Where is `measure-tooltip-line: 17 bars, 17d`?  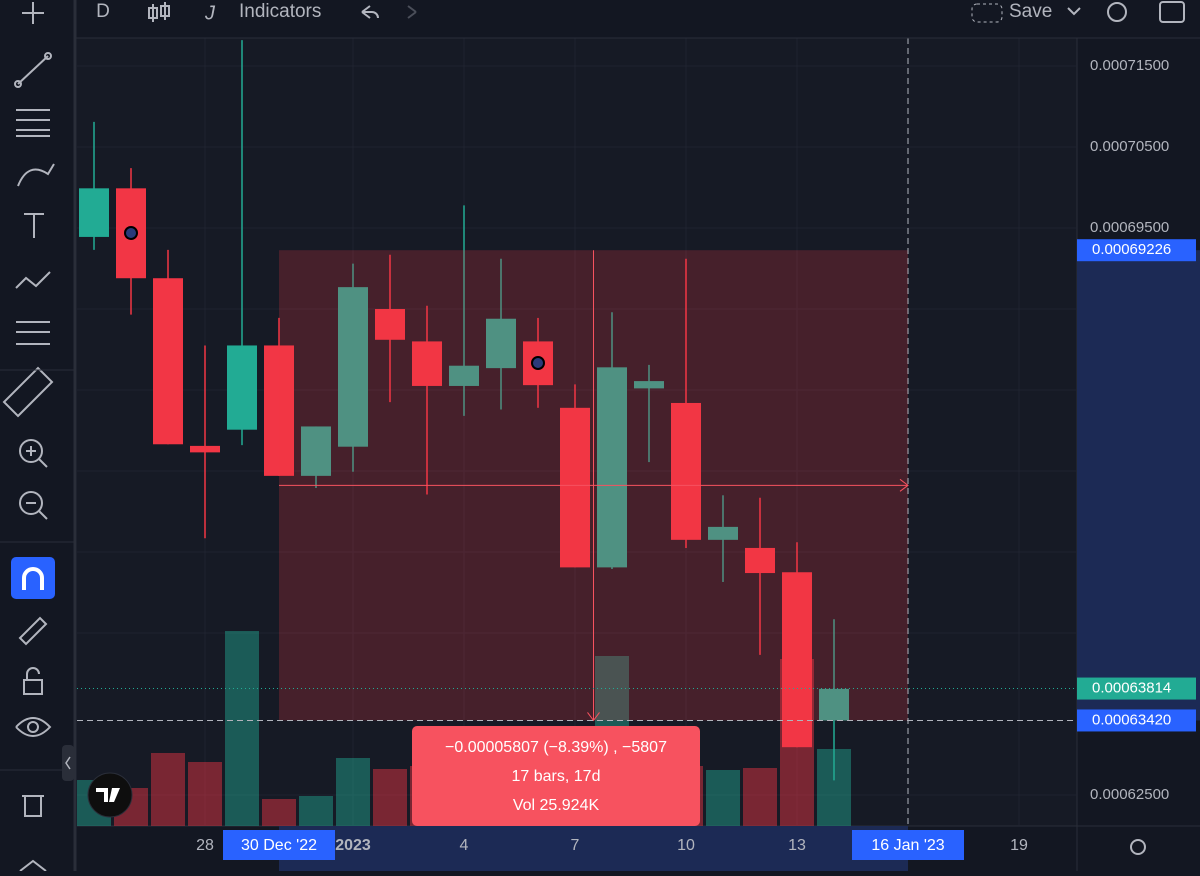 measure-tooltip-line: 17 bars, 17d is located at coordinates (556, 776).